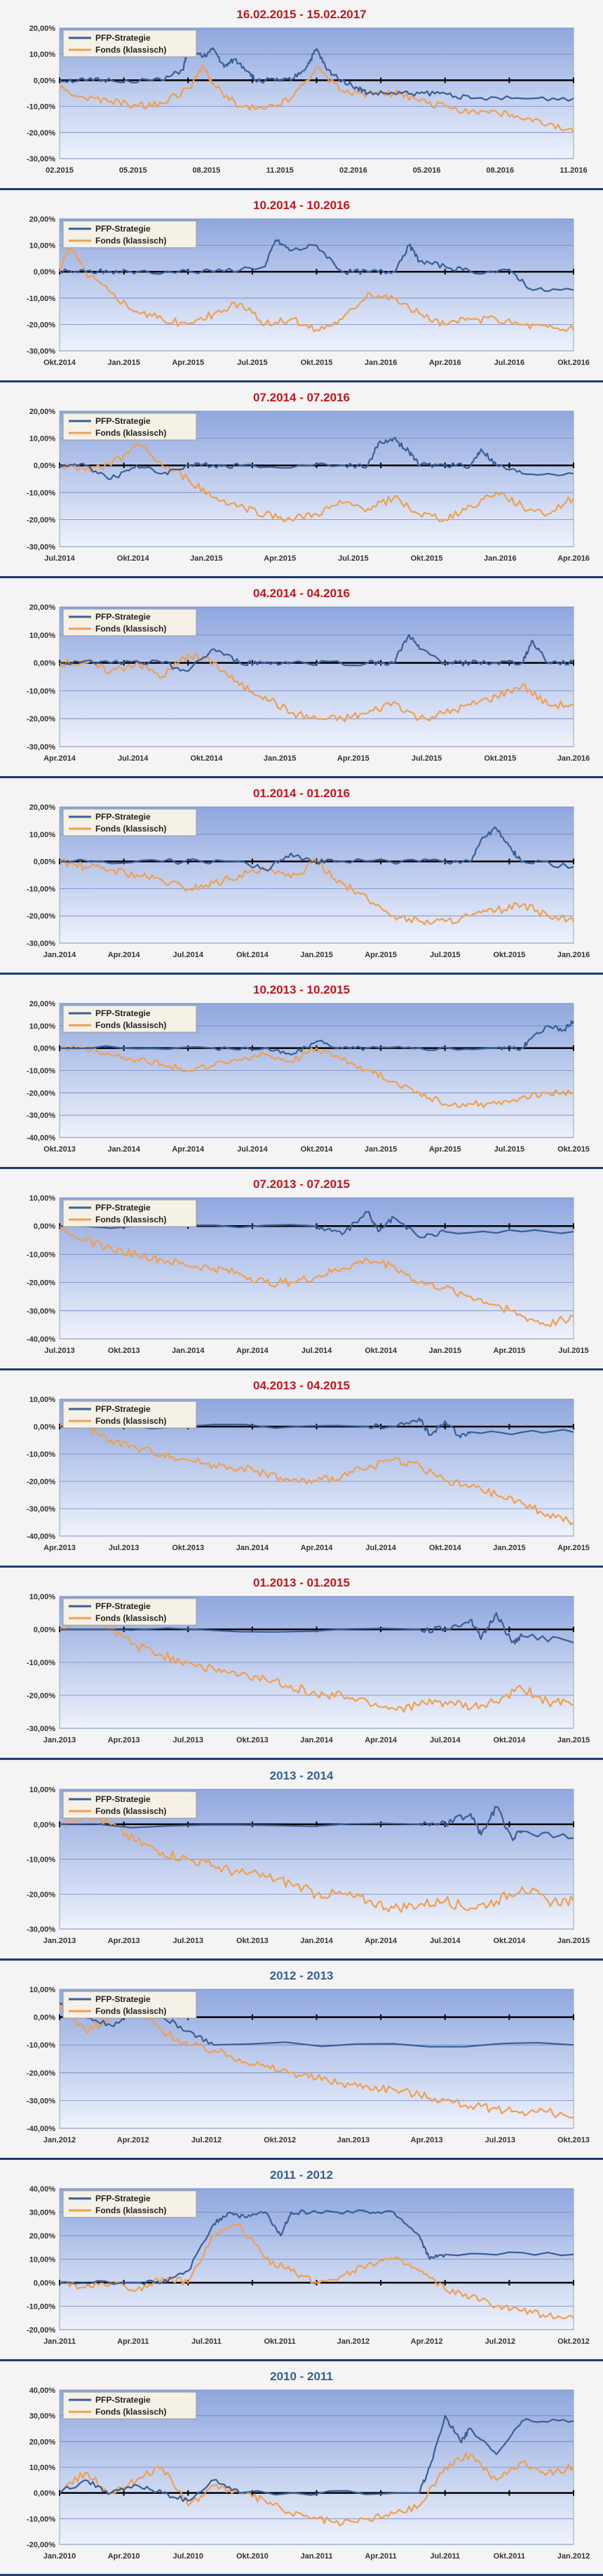  What do you see at coordinates (301, 1582) in the screenshot?
I see `chart-title: 01.2013 - 01.2015` at bounding box center [301, 1582].